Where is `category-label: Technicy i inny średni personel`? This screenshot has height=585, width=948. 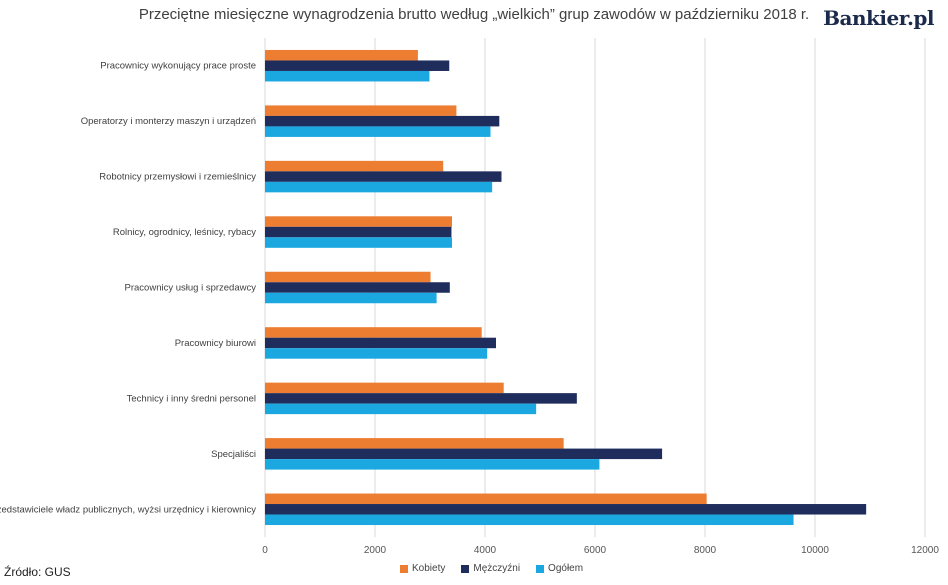 category-label: Technicy i inny średni personel is located at coordinates (191, 398).